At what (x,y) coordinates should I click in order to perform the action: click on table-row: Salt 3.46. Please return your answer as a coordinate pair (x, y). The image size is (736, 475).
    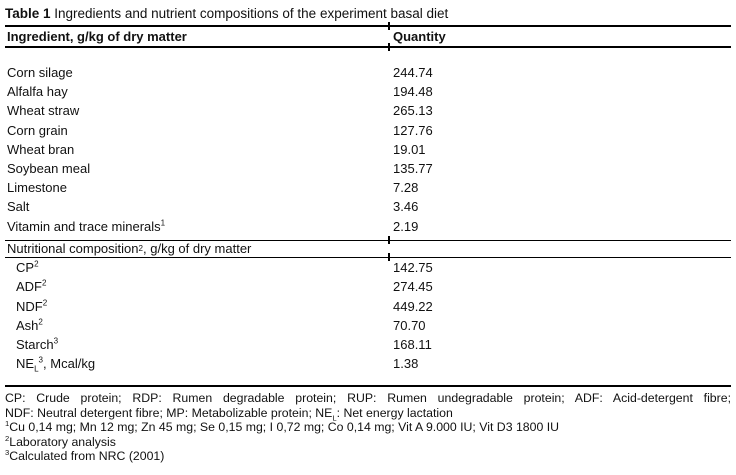
    Looking at the image, I should click on (368, 206).